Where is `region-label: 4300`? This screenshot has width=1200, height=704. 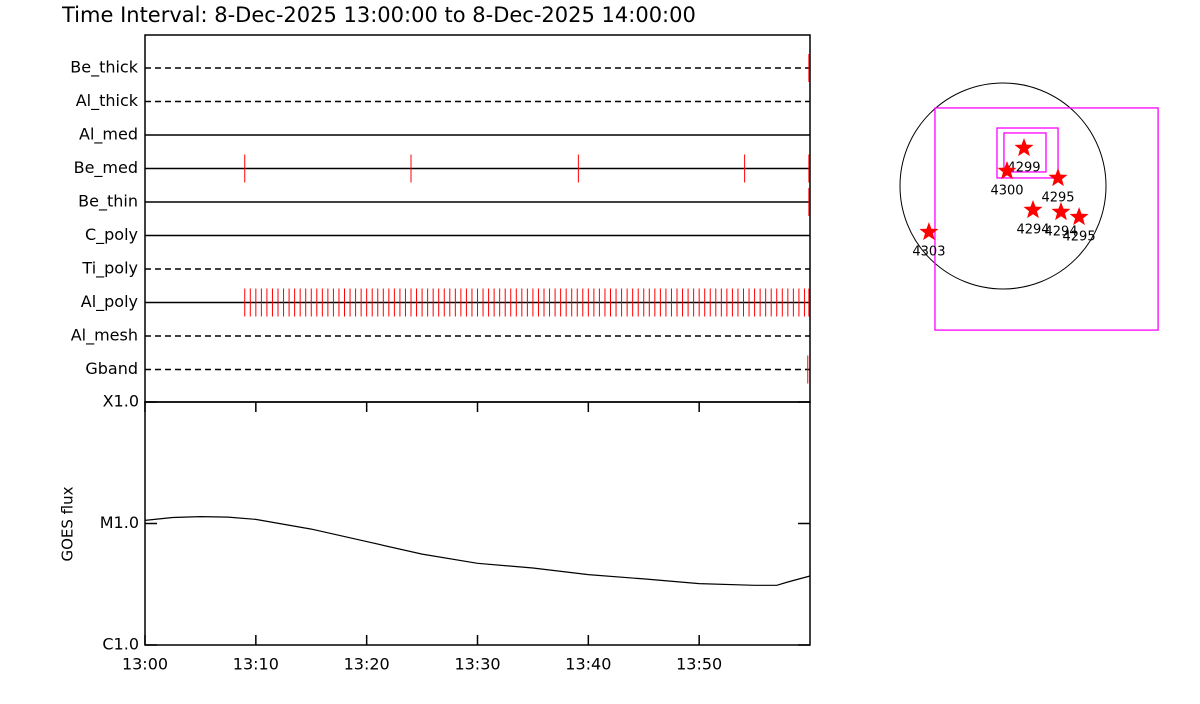
region-label: 4300 is located at coordinates (1006, 190).